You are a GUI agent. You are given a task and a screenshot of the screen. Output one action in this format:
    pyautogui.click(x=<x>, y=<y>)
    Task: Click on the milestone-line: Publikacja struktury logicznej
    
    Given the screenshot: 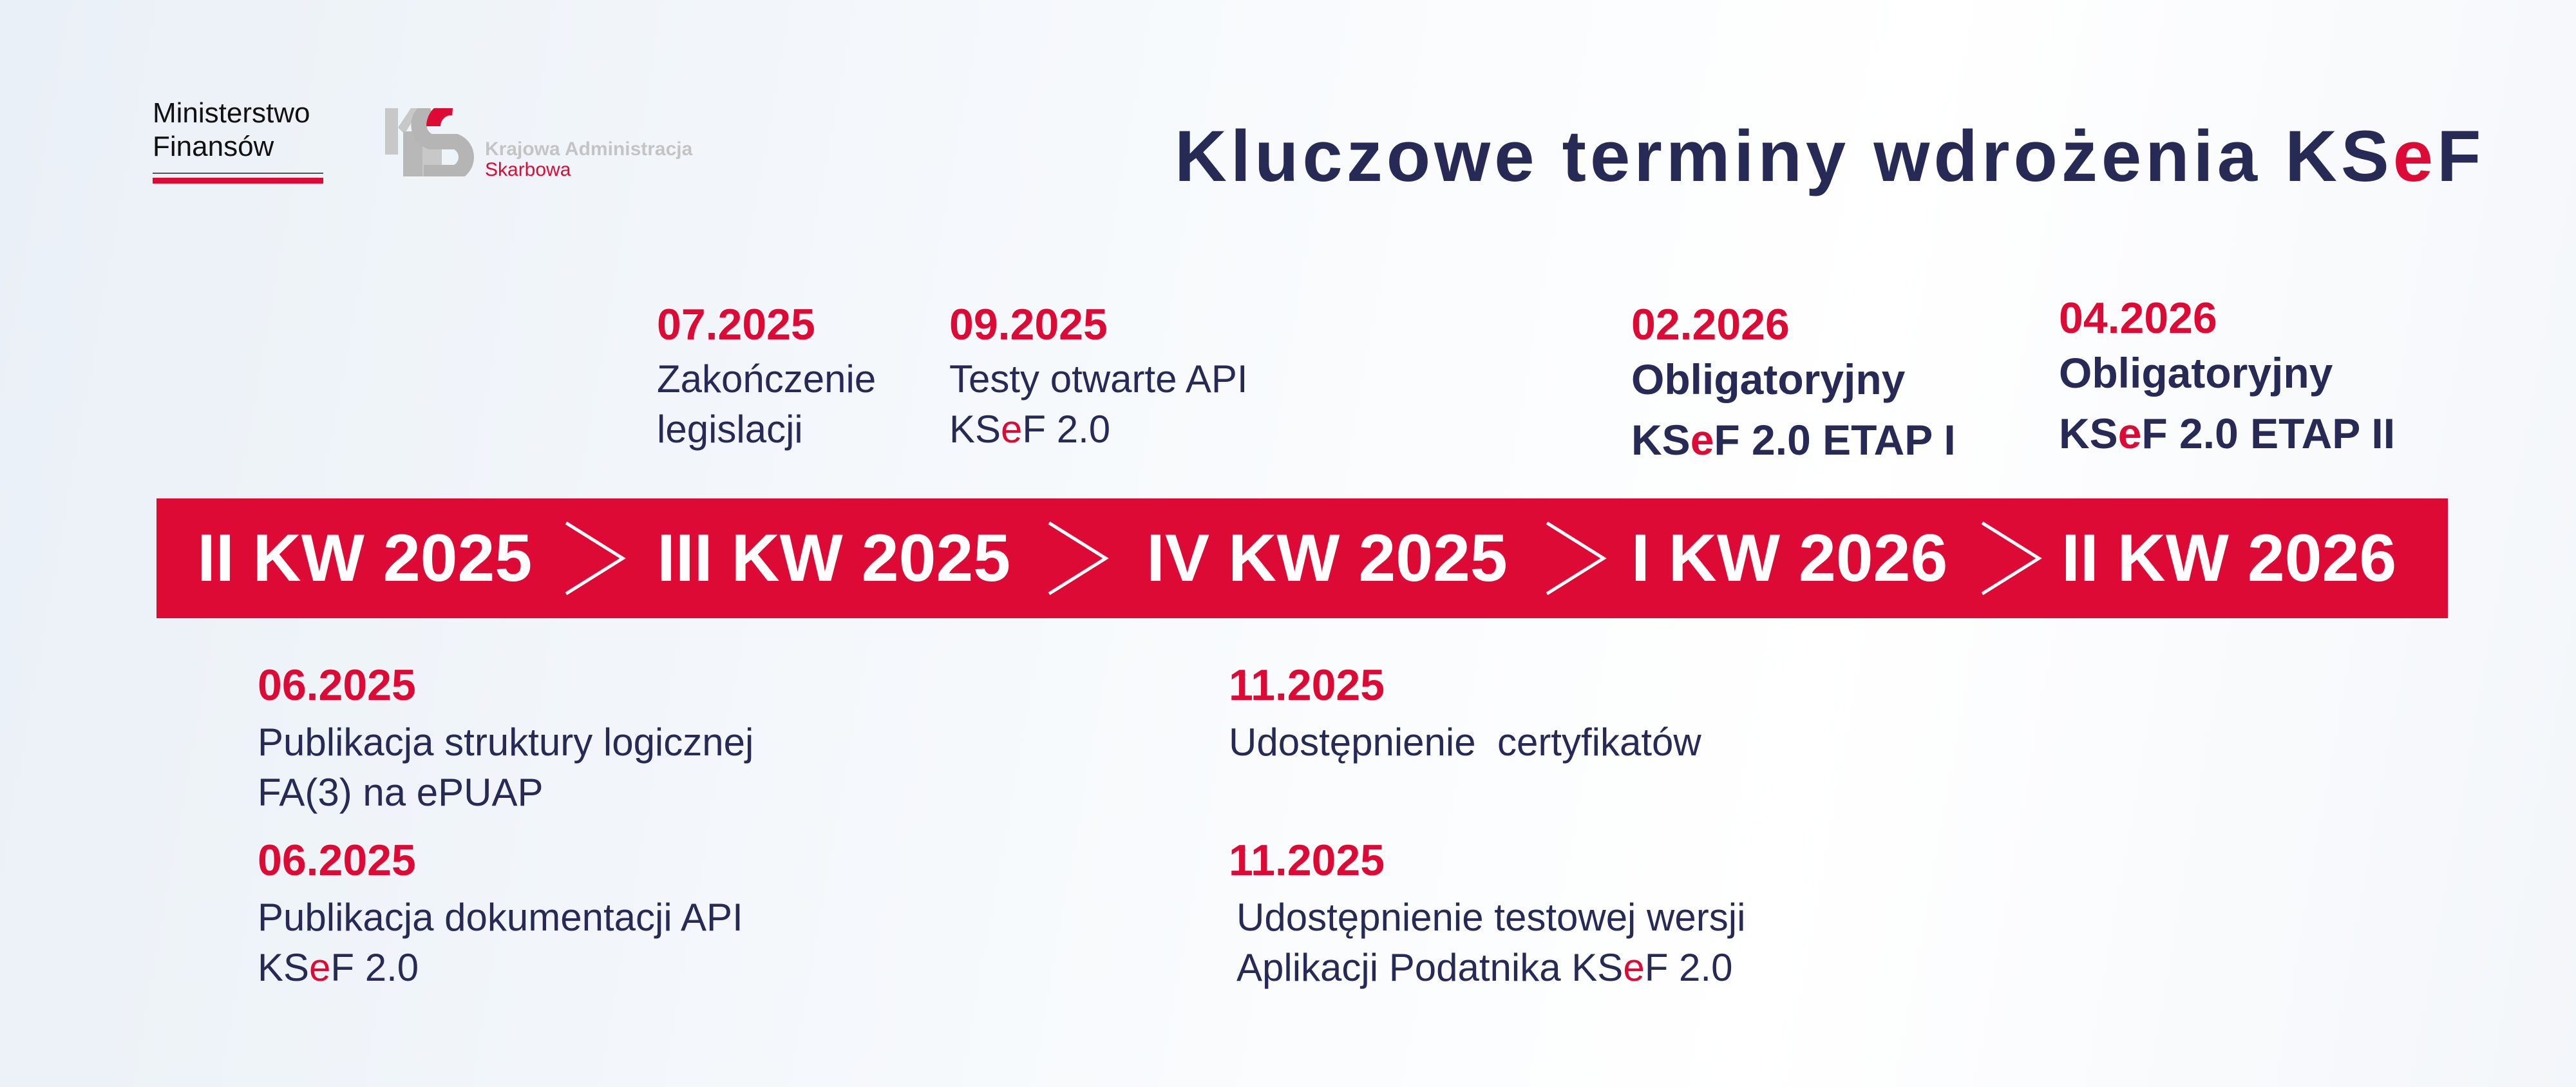 What is the action you would take?
    pyautogui.click(x=506, y=742)
    